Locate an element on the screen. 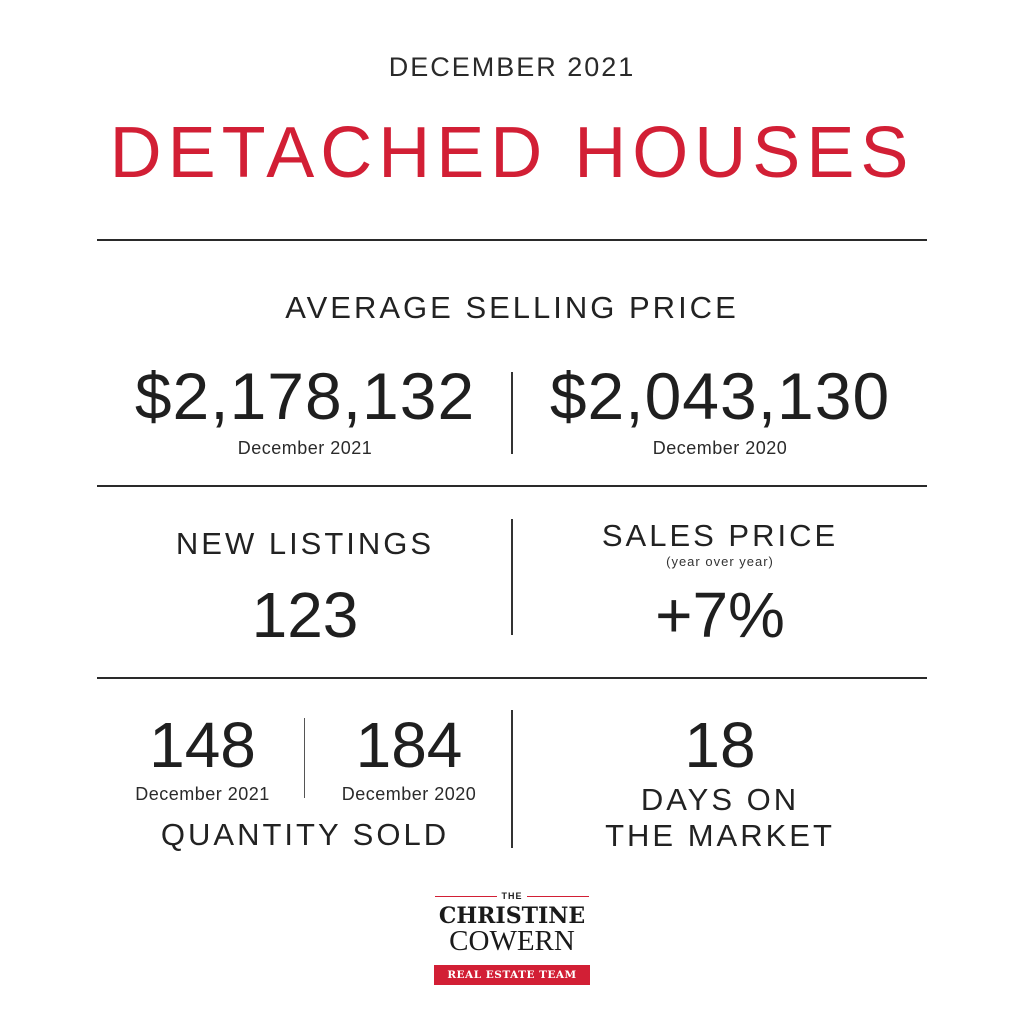  divider-top is located at coordinates (512, 240).